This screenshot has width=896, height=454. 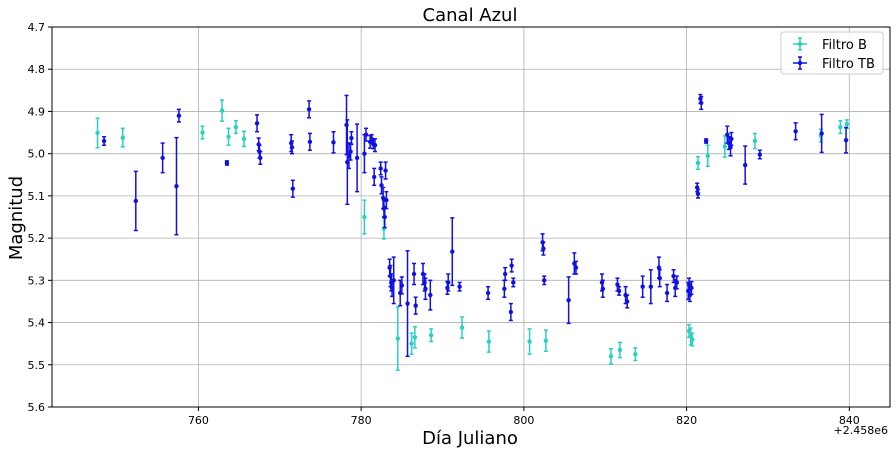 I want to click on legend-label: Filtro TB, so click(x=848, y=64).